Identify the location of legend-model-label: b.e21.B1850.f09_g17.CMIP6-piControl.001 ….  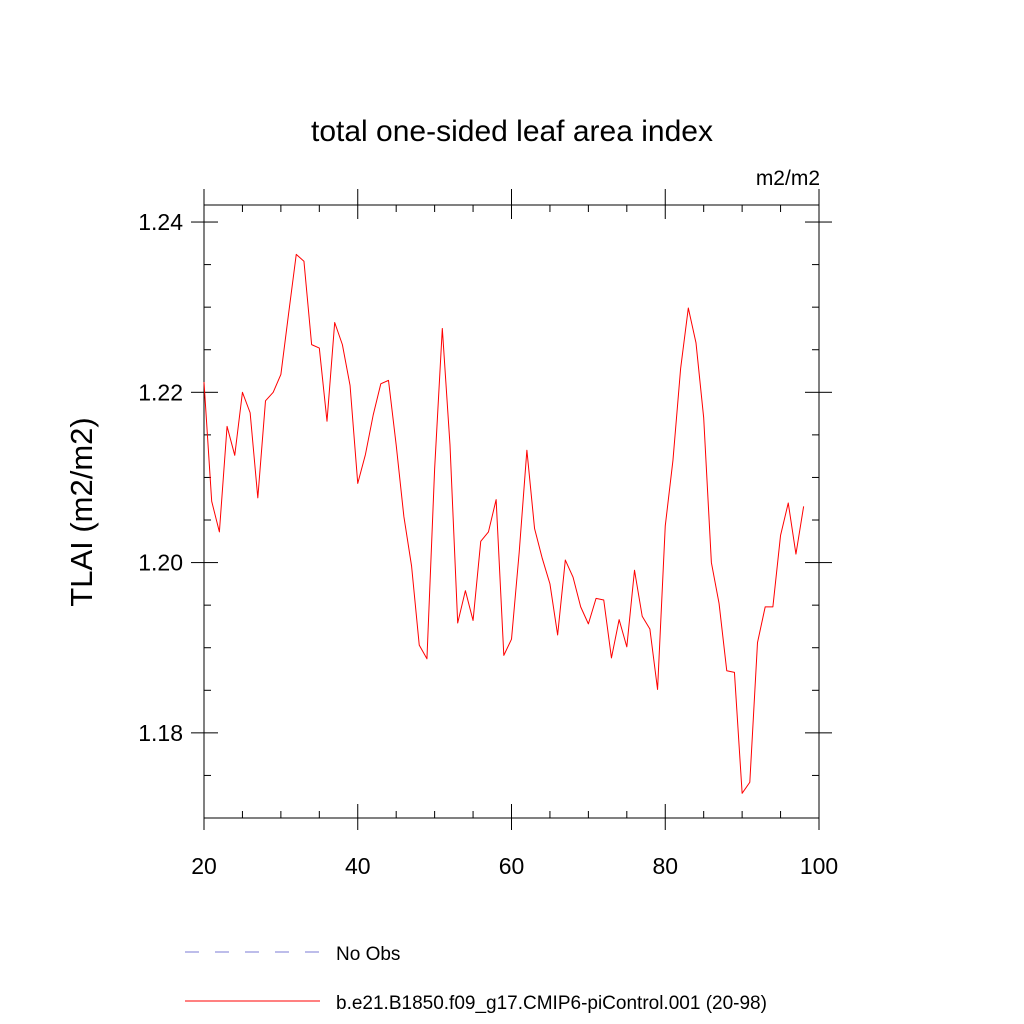
(551, 1003).